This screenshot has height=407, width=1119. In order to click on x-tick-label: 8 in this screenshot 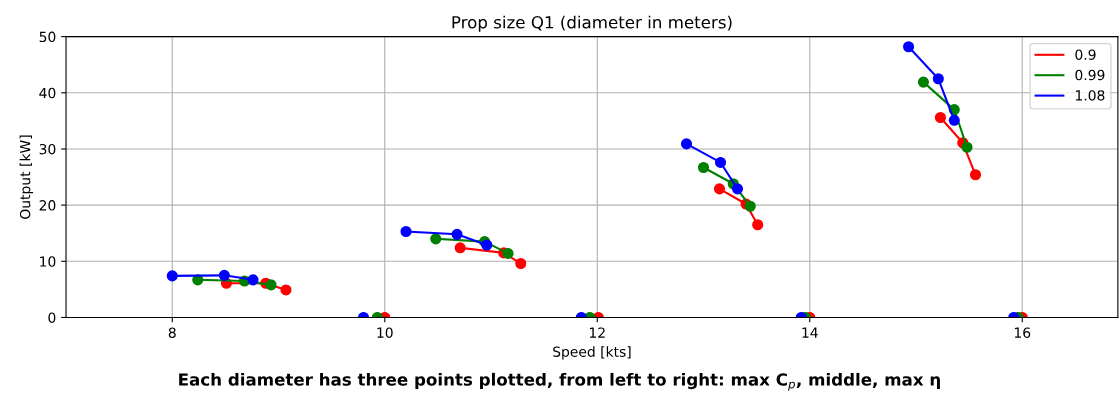, I will do `click(172, 332)`.